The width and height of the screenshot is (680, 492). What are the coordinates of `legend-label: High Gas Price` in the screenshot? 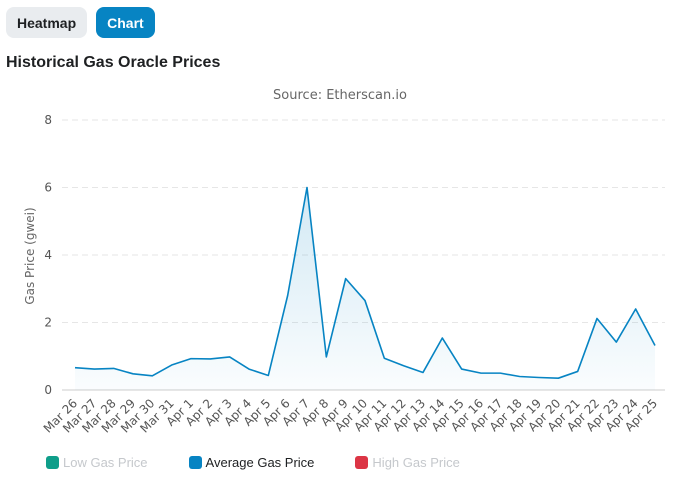 It's located at (416, 462).